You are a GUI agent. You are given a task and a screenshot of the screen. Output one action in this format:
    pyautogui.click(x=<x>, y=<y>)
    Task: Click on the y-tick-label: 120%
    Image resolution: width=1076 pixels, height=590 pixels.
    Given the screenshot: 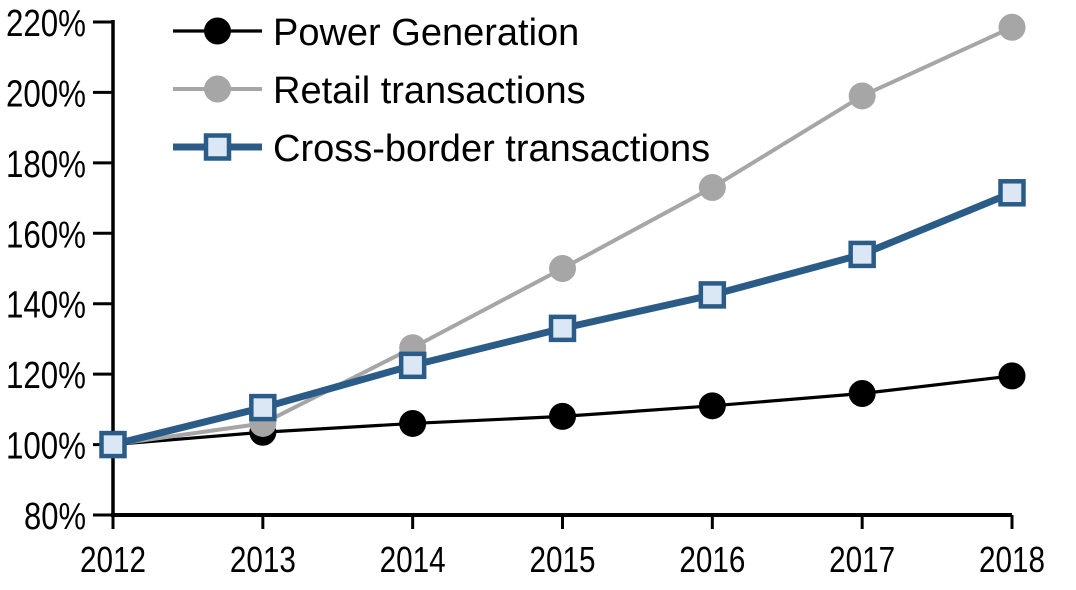 What is the action you would take?
    pyautogui.click(x=46, y=376)
    